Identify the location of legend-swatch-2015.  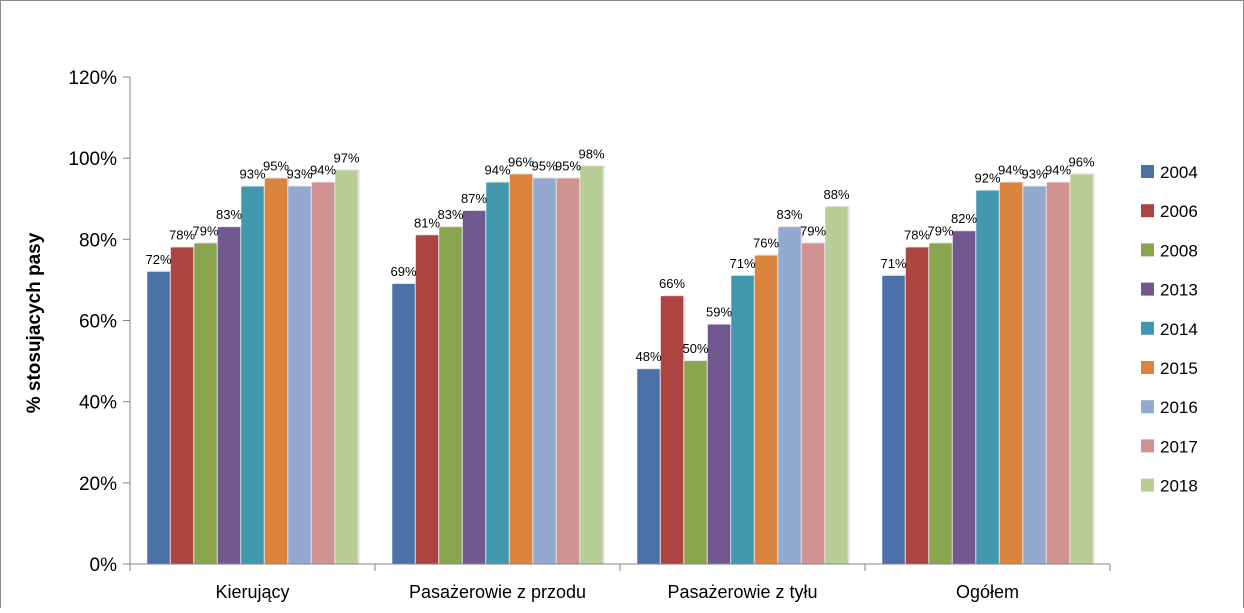
(1147, 367).